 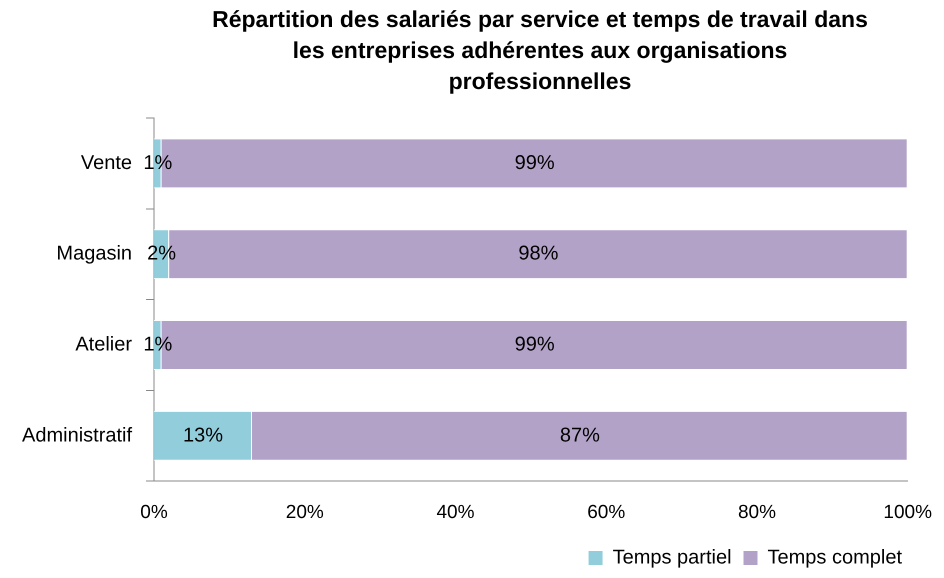 What do you see at coordinates (305, 512) in the screenshot?
I see `x-tick-label: 20%` at bounding box center [305, 512].